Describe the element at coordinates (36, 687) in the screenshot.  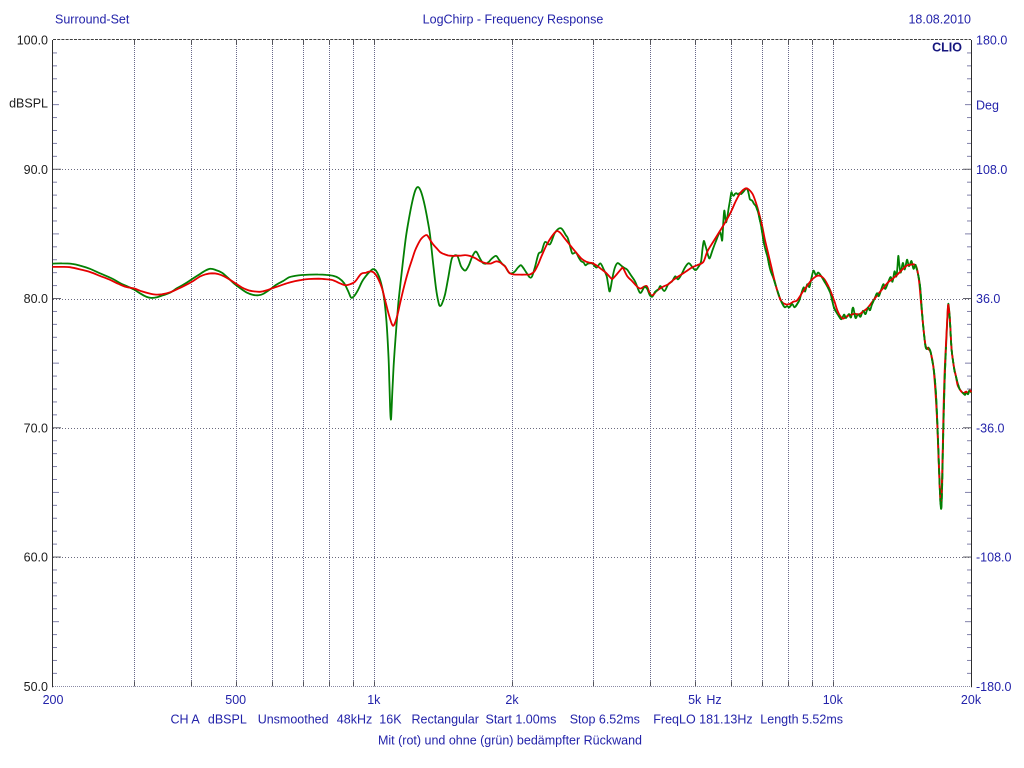
I see `svg-text: 50.0` at that location.